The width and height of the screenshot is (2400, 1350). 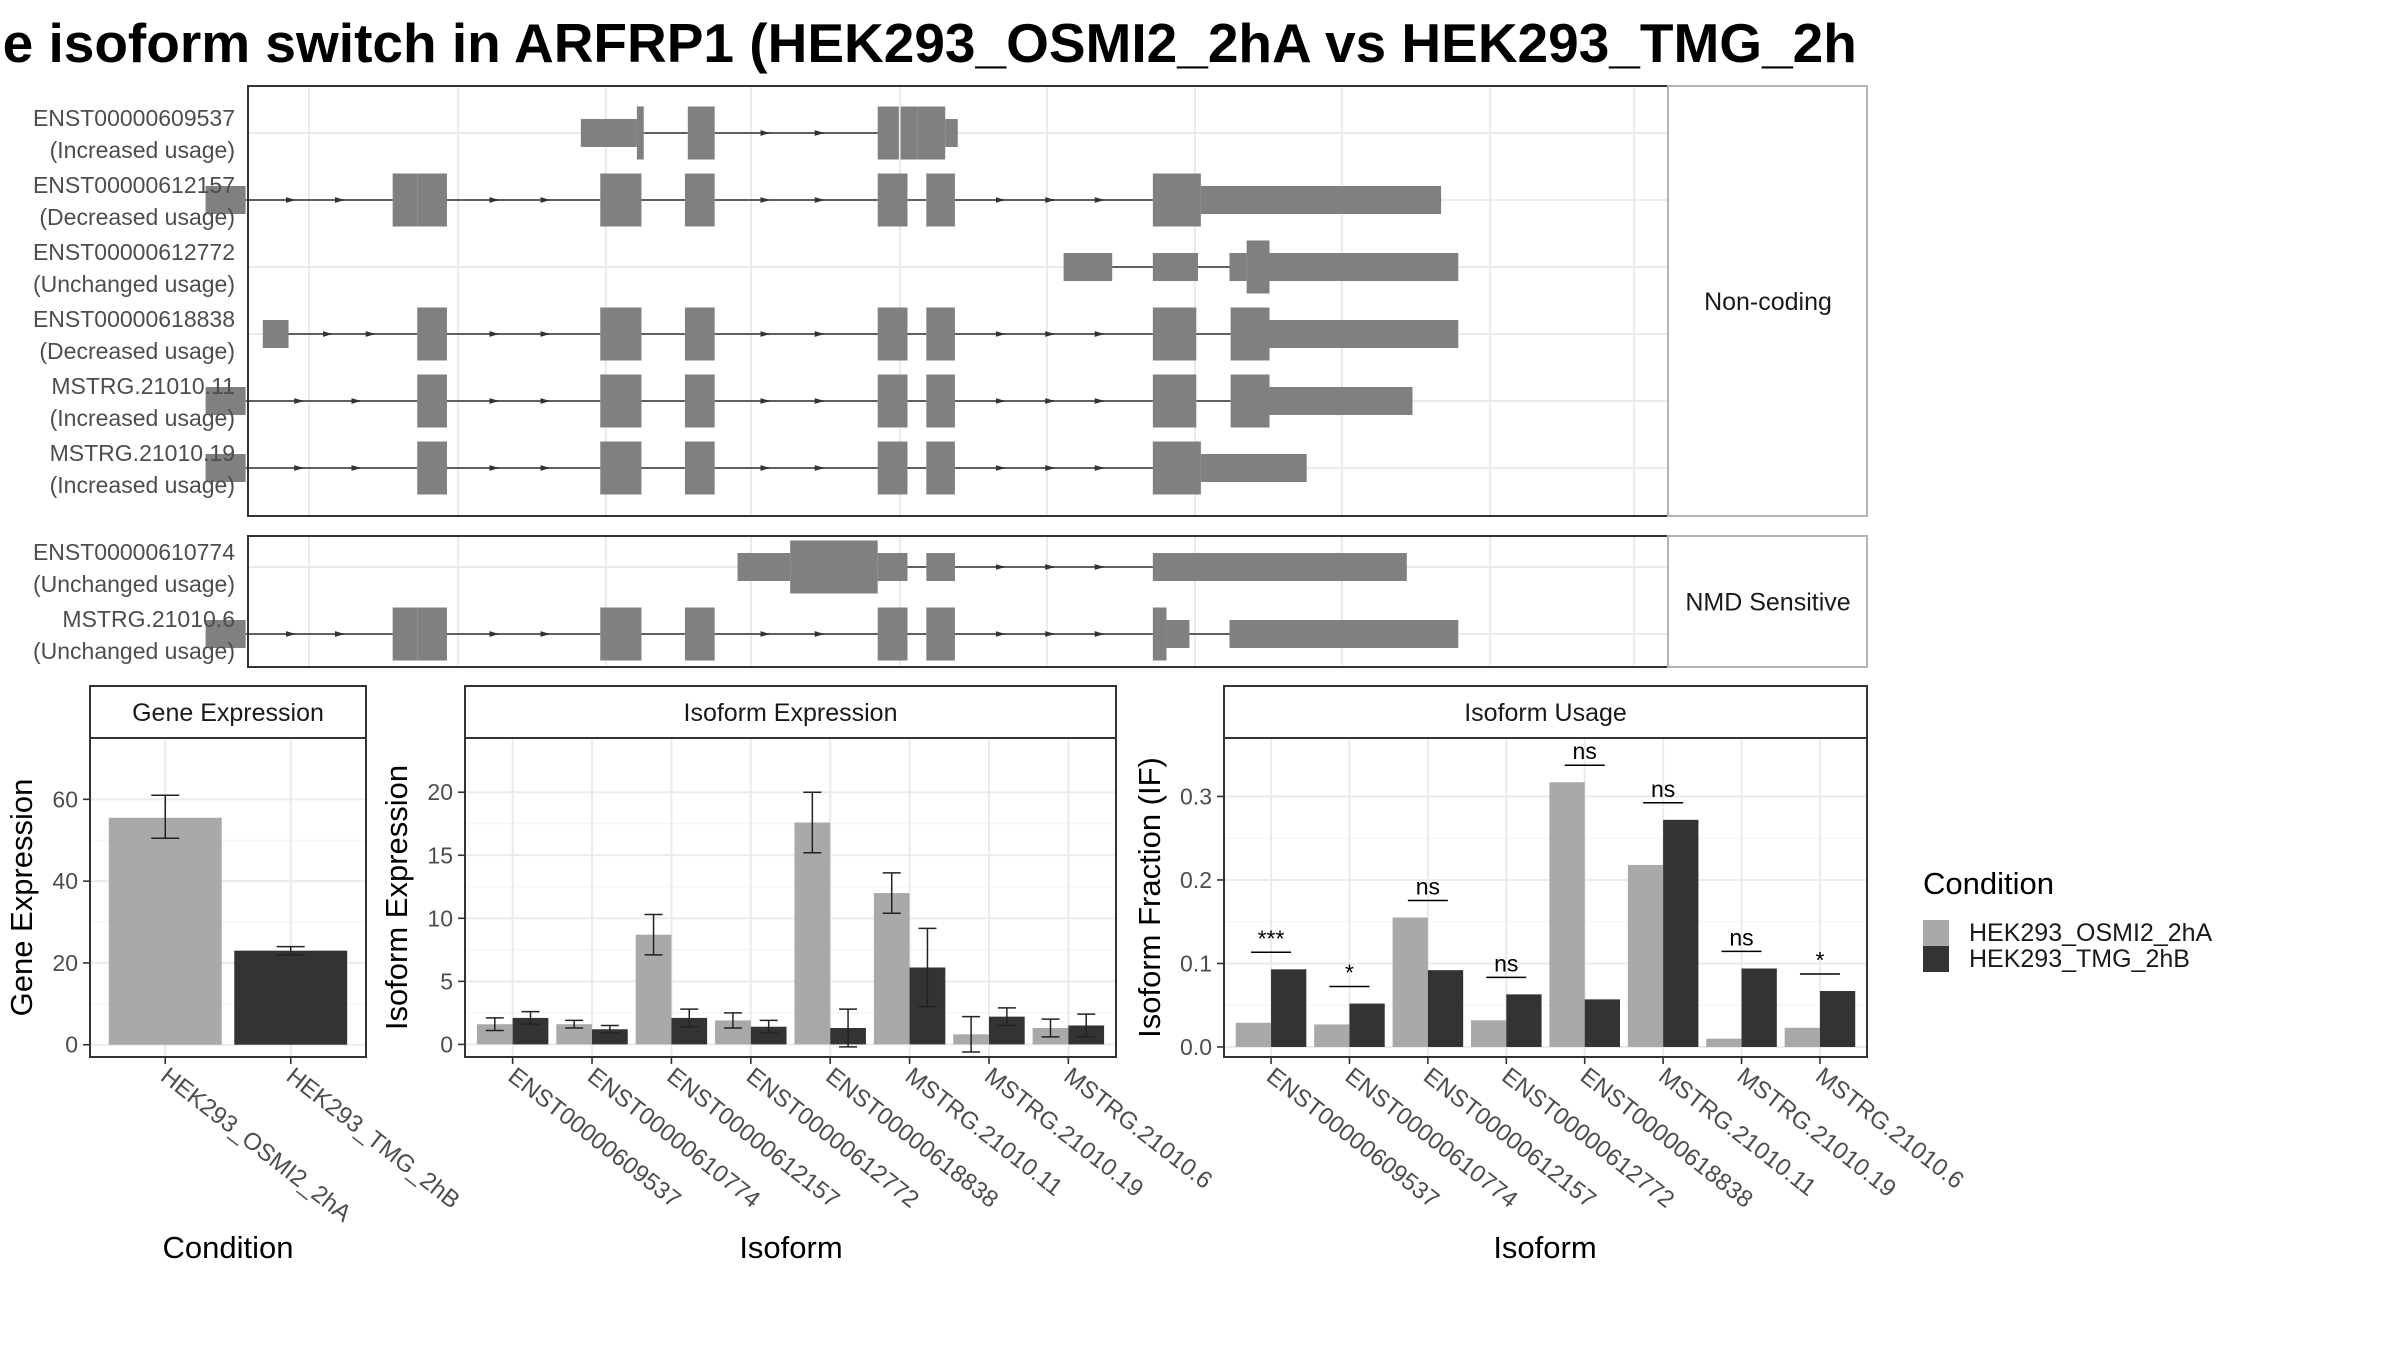 I want to click on facet-strip-label: NMD Sensitive, so click(x=1767, y=603).